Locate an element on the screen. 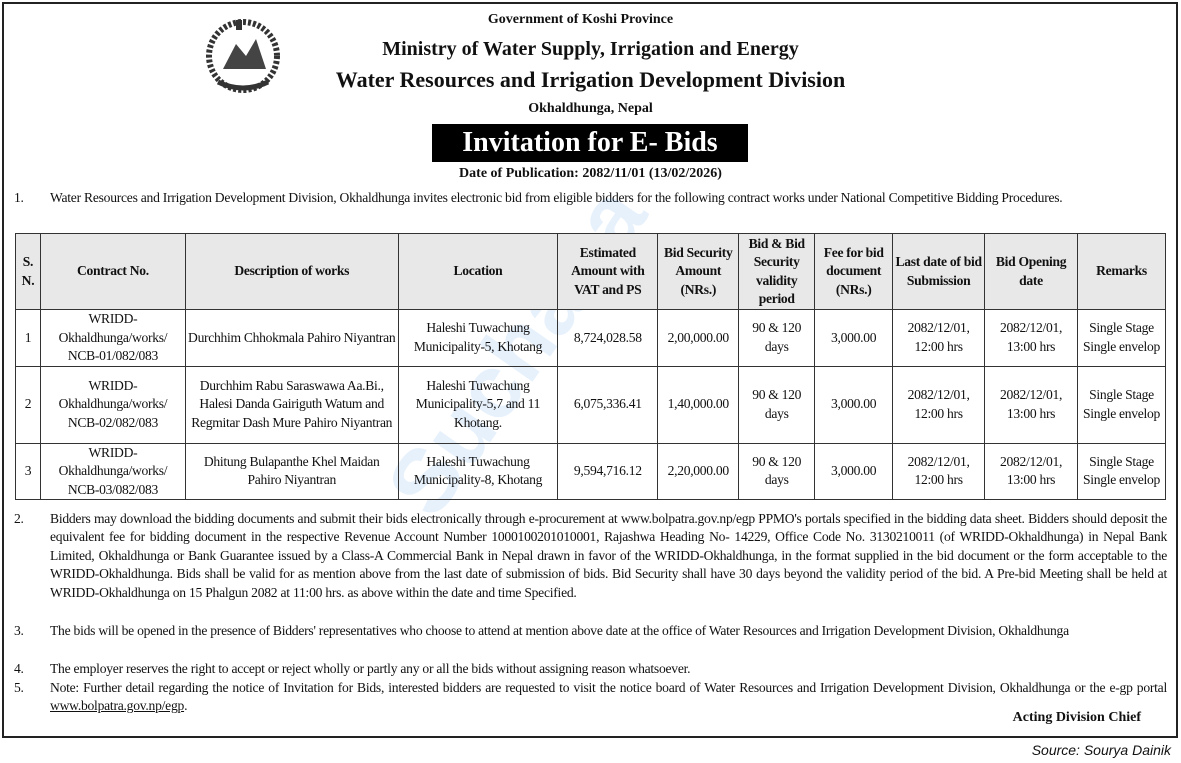  header-validity: Bid & Bid Security validity period is located at coordinates (777, 271).